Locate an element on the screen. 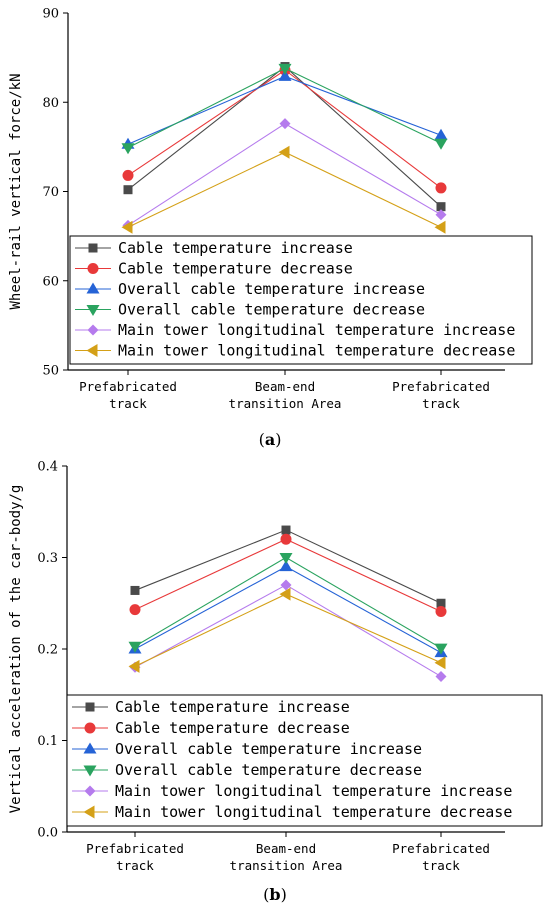 Image resolution: width=550 pixels, height=913 pixels. legend-marker-main-tower-longitudinal-temperature-decrease-a is located at coordinates (92, 350).